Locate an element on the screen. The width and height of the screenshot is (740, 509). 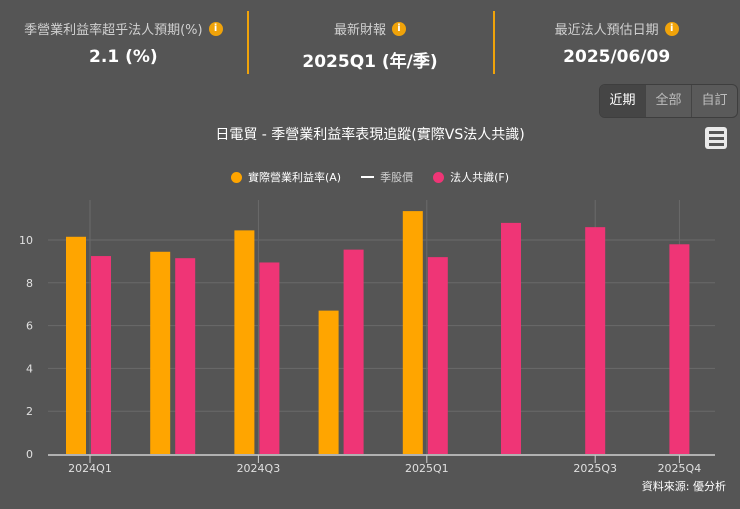
legend-label: 季股價 is located at coordinates (397, 177).